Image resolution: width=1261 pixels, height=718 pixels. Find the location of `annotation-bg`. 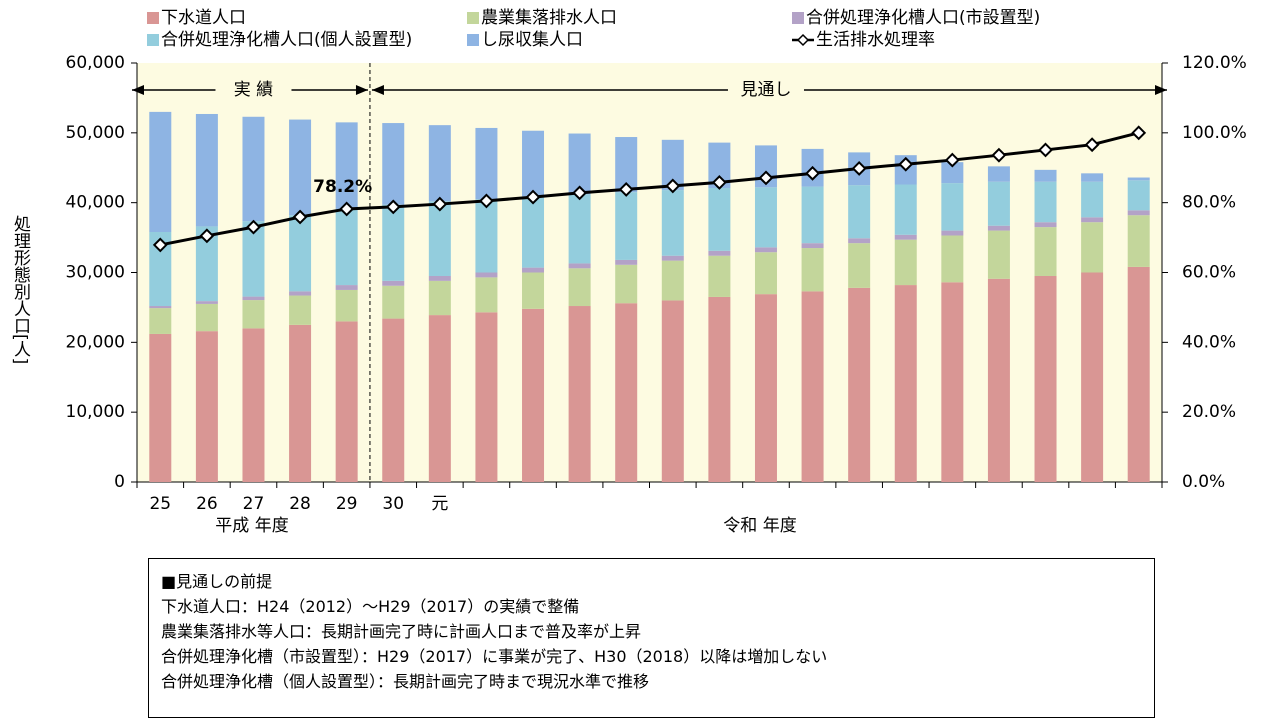

annotation-bg is located at coordinates (253, 90).